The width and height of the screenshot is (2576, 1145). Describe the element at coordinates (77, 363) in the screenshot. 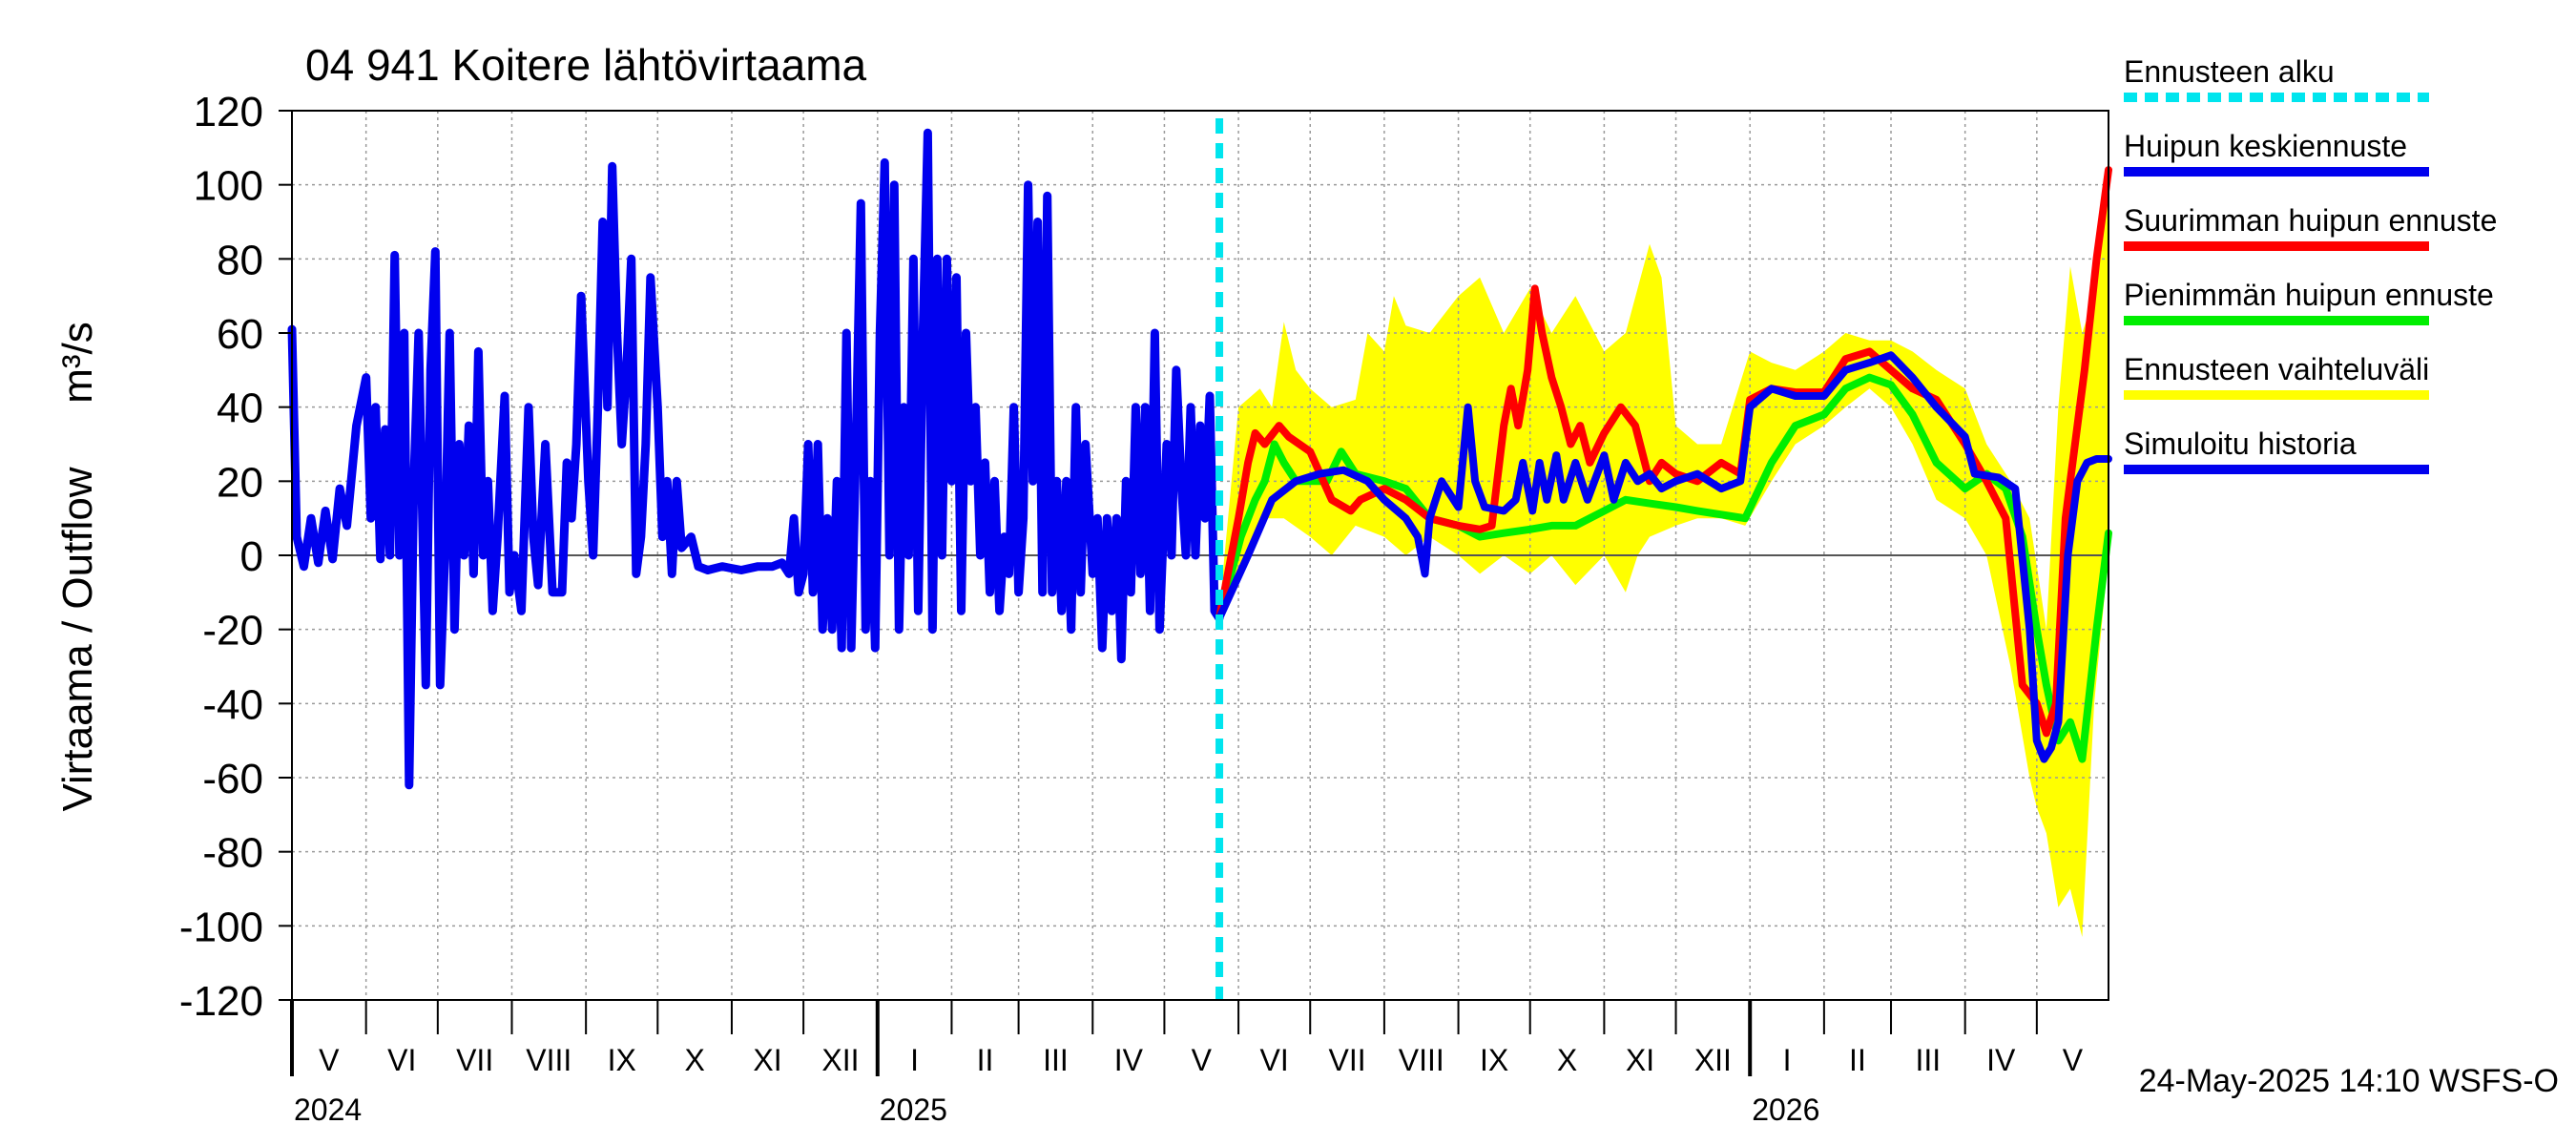

I see `y-axis-unit: m³/s` at that location.